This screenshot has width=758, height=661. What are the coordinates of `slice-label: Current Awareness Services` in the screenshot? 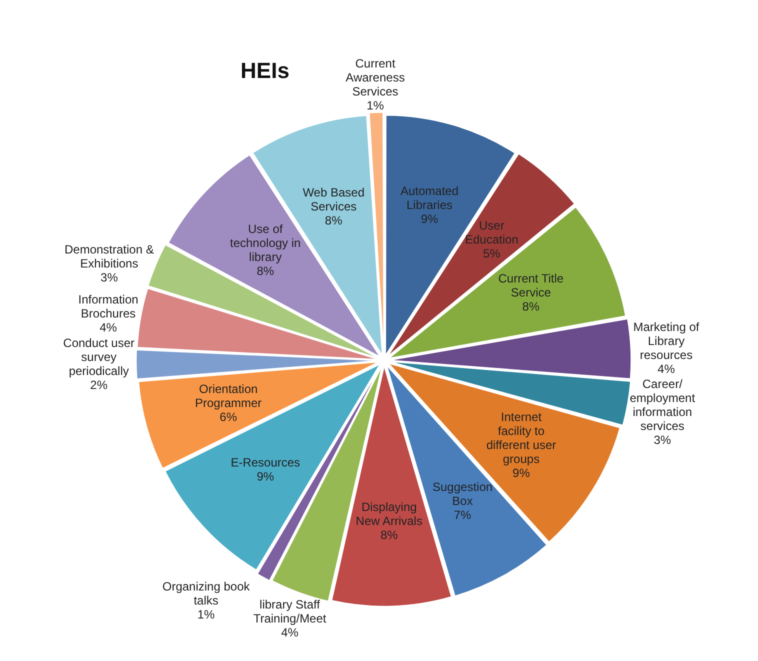 It's located at (375, 77).